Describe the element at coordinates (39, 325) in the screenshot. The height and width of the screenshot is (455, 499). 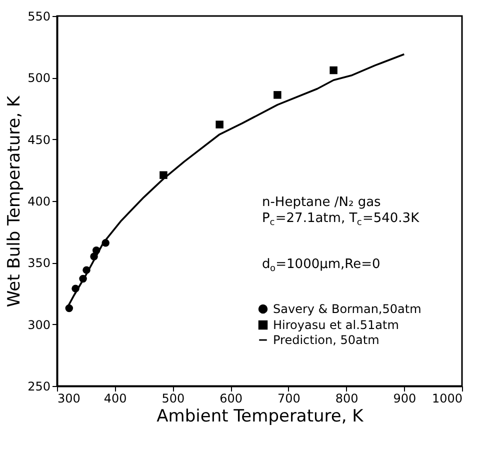
I see `y-tick-label: 300` at that location.